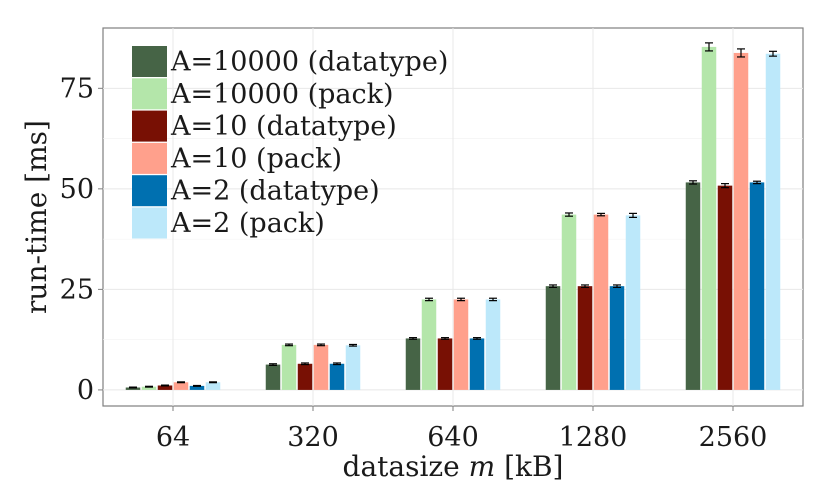 The image size is (830, 498). Describe the element at coordinates (482, 466) in the screenshot. I see `x-axis-title-var: m` at that location.